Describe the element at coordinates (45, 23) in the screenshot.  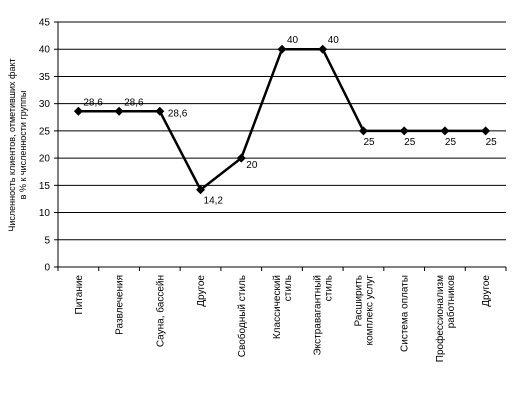
I see `y-tick-label: 45` at that location.